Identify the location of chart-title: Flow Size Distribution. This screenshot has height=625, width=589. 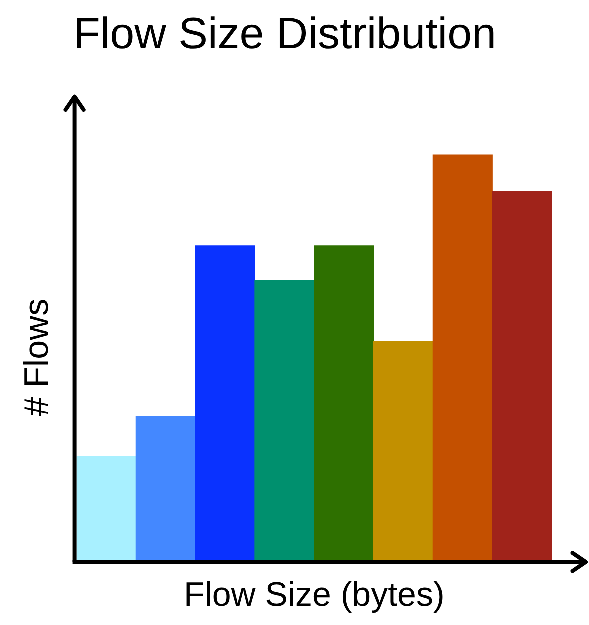
(285, 34).